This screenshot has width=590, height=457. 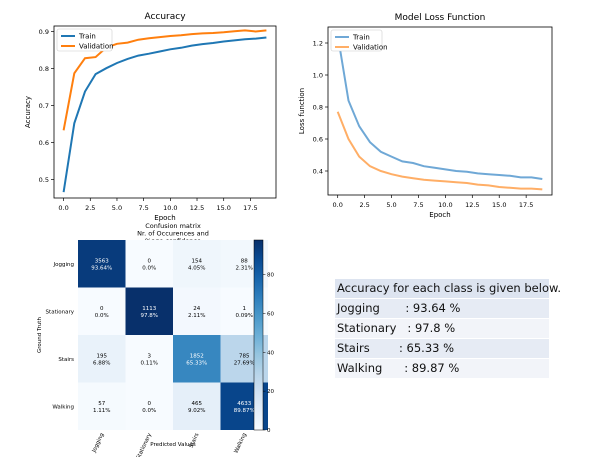 I want to click on cell-count: 154, so click(x=197, y=261).